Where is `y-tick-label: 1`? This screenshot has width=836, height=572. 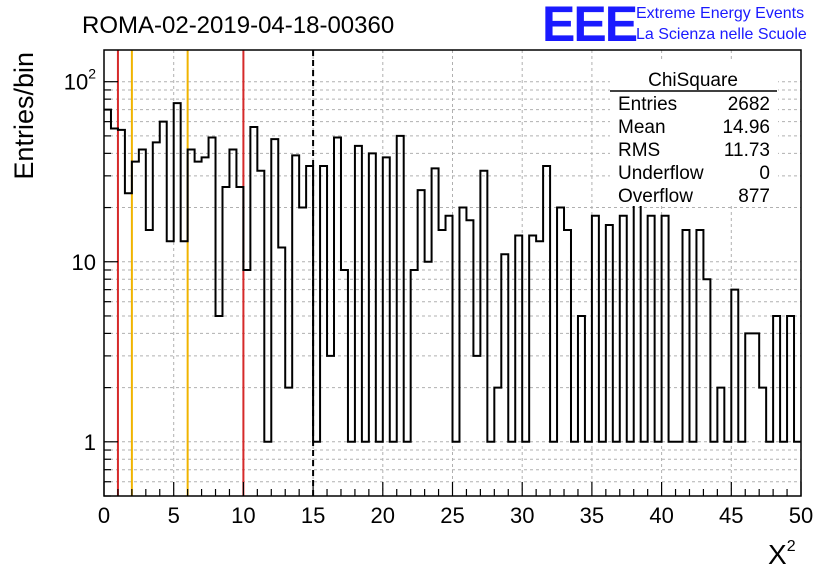
y-tick-label: 1 is located at coordinates (90, 442).